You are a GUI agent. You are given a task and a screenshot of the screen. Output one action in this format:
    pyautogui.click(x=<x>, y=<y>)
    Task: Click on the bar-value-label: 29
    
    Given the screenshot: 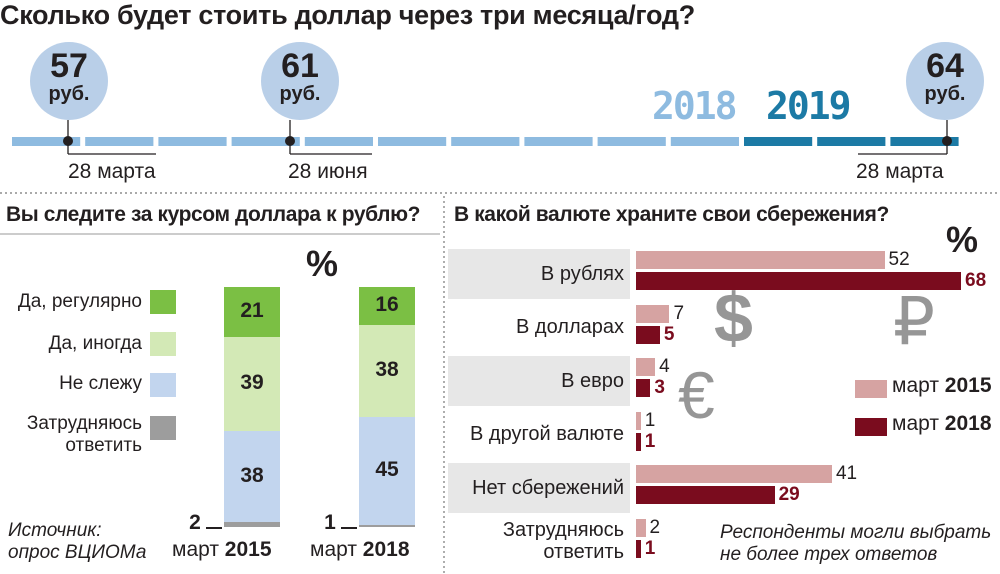 What is the action you would take?
    pyautogui.click(x=789, y=494)
    